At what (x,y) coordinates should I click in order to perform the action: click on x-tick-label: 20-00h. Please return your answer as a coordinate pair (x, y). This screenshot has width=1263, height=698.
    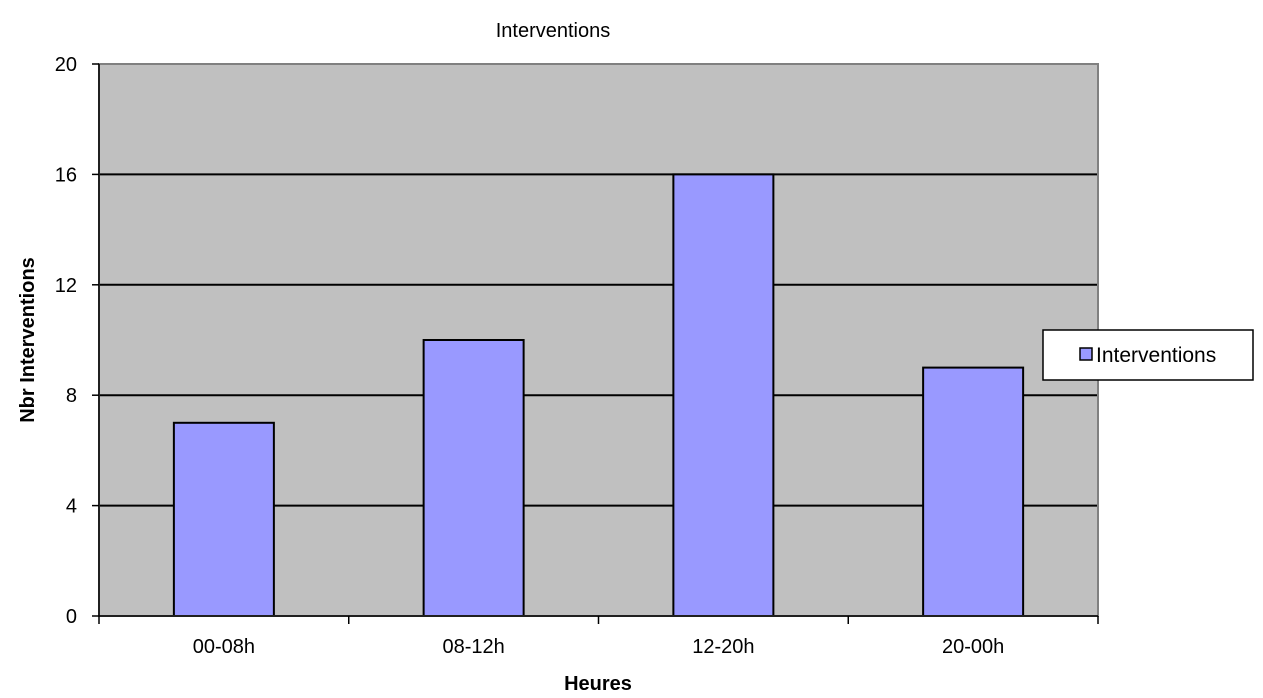
    Looking at the image, I should click on (973, 647).